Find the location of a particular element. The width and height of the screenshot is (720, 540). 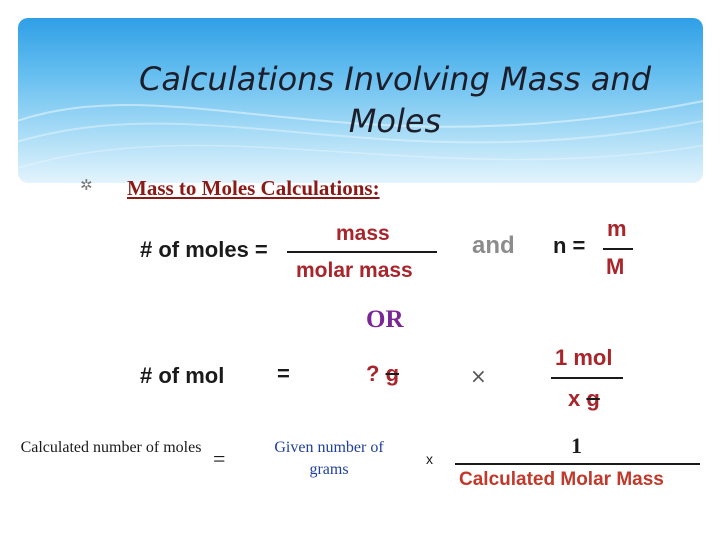

banner-wave-decoration is located at coordinates (360, 134).